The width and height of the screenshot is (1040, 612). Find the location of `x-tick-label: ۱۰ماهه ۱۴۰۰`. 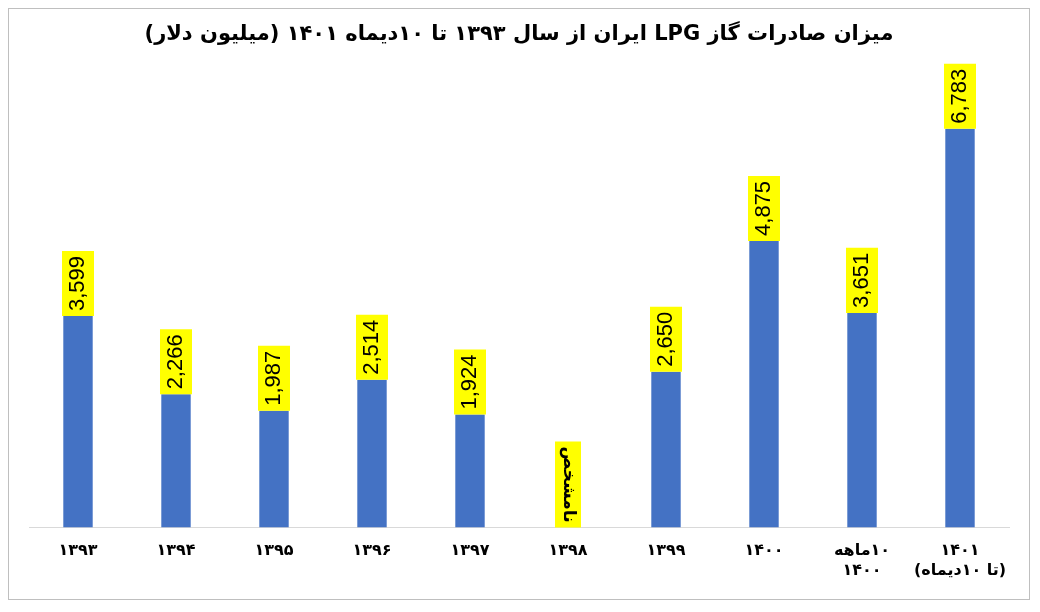

x-tick-label: ۱۰ماهه ۱۴۰۰ is located at coordinates (862, 559).